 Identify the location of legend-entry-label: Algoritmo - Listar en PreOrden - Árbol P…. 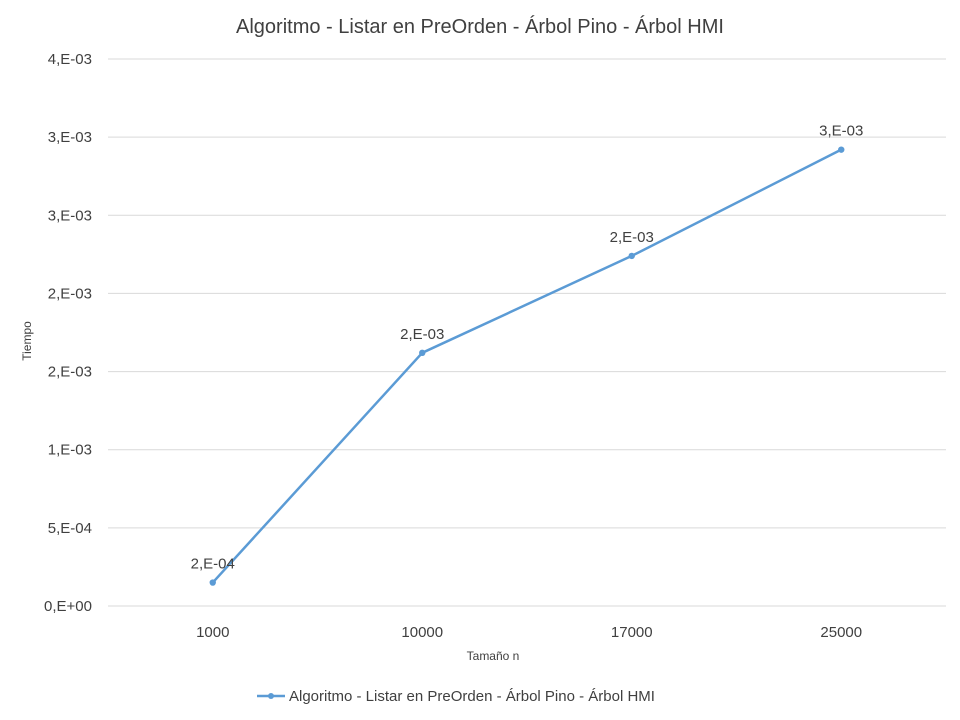
(472, 696).